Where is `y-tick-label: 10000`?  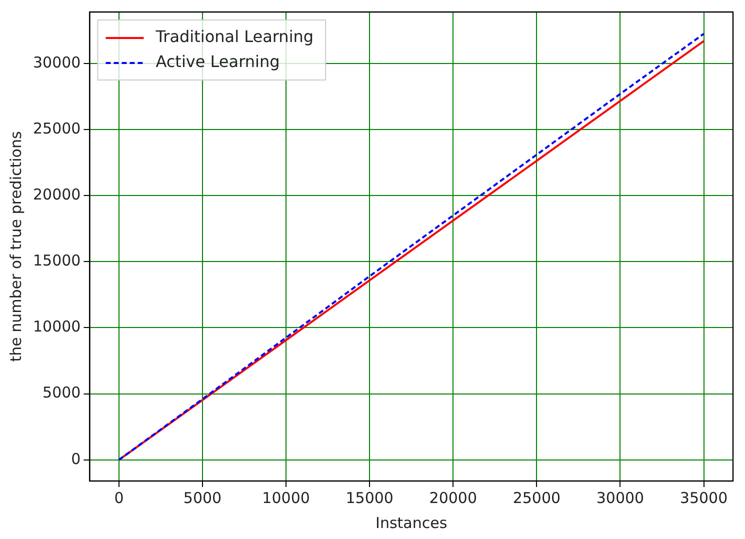
y-tick-label: 10000 is located at coordinates (57, 327).